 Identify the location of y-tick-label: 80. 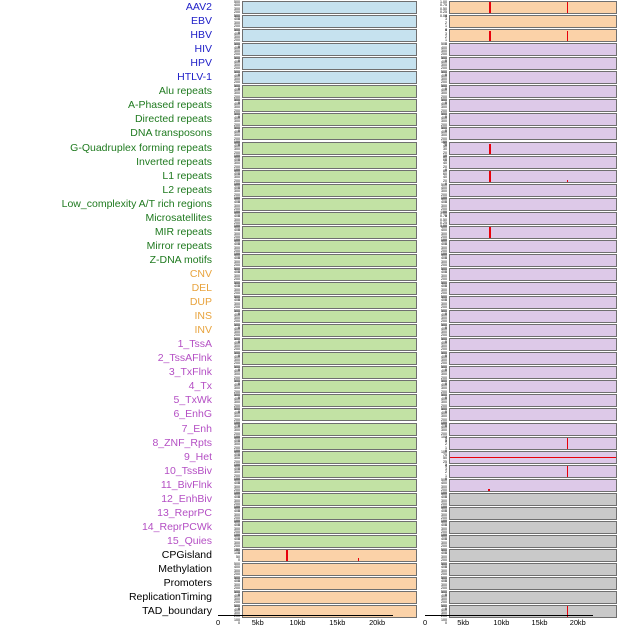
(445, 156).